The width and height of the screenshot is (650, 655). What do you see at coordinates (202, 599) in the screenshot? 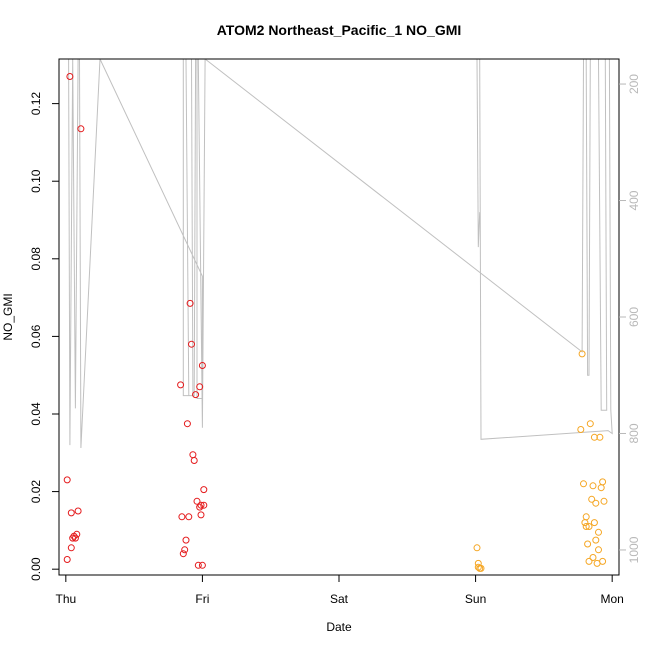
I see `x-tick-label-1: Fri` at bounding box center [202, 599].